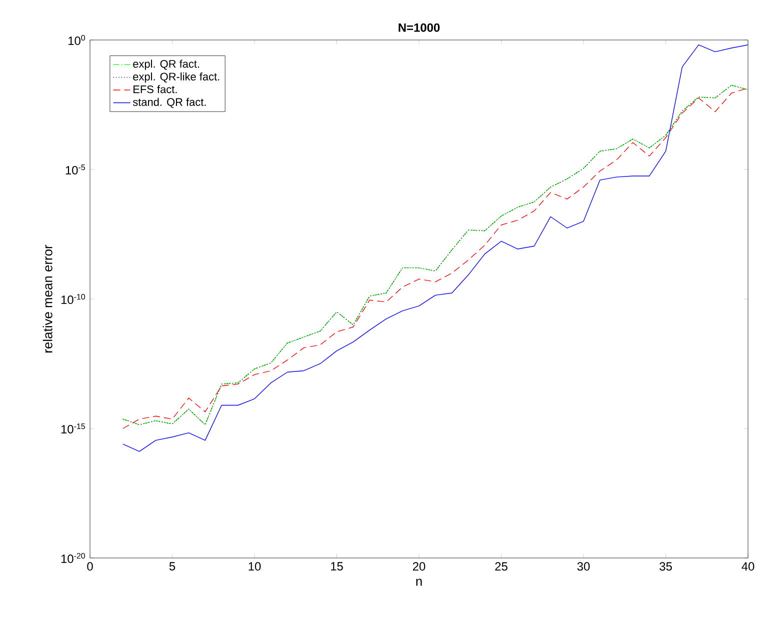 The image size is (761, 622). I want to click on y-axis-title: relative mean error, so click(47, 298).